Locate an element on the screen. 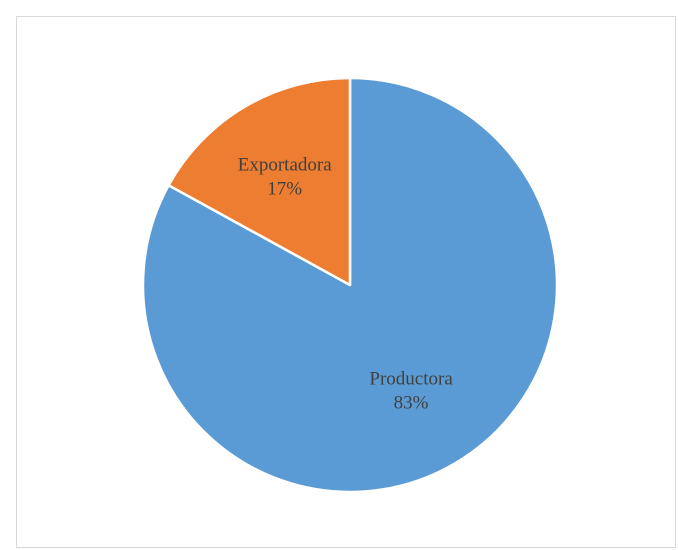 The height and width of the screenshot is (550, 678). slice-label-percent: 83% is located at coordinates (411, 402).